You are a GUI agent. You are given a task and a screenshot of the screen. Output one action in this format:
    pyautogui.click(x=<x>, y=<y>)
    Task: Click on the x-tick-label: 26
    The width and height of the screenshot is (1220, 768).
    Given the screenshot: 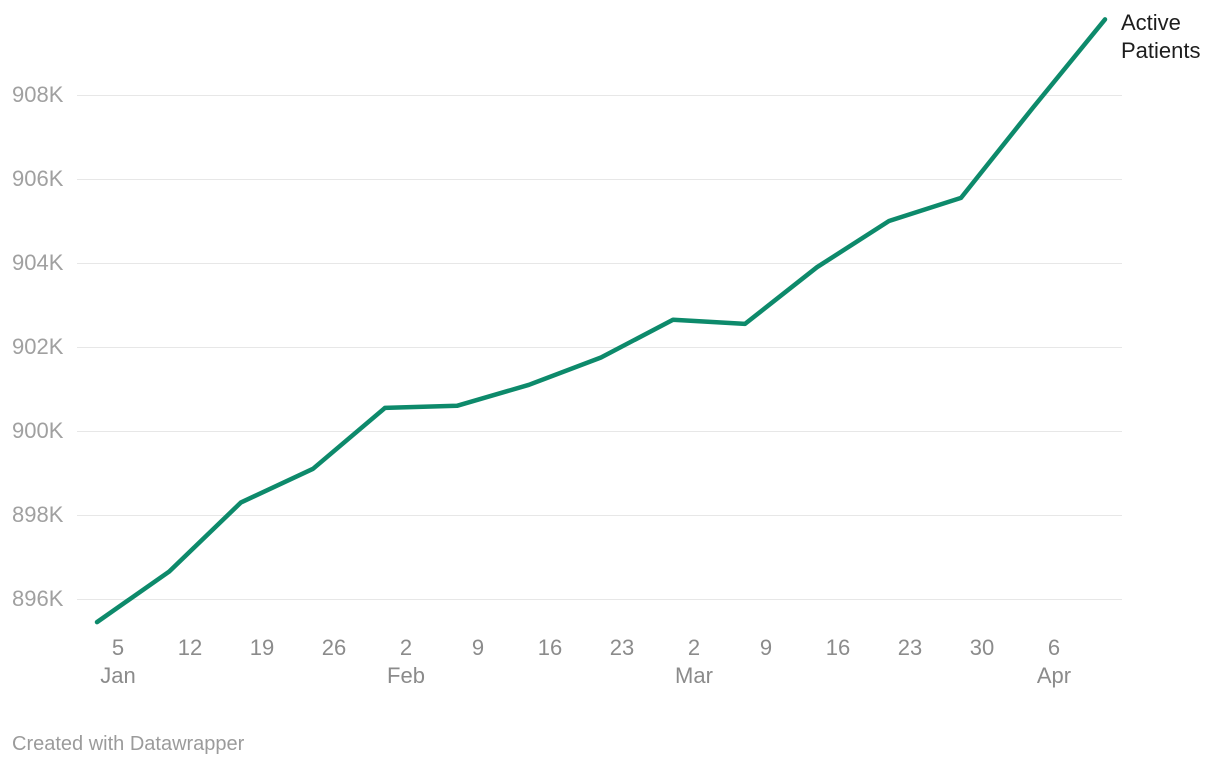 What is the action you would take?
    pyautogui.click(x=334, y=647)
    